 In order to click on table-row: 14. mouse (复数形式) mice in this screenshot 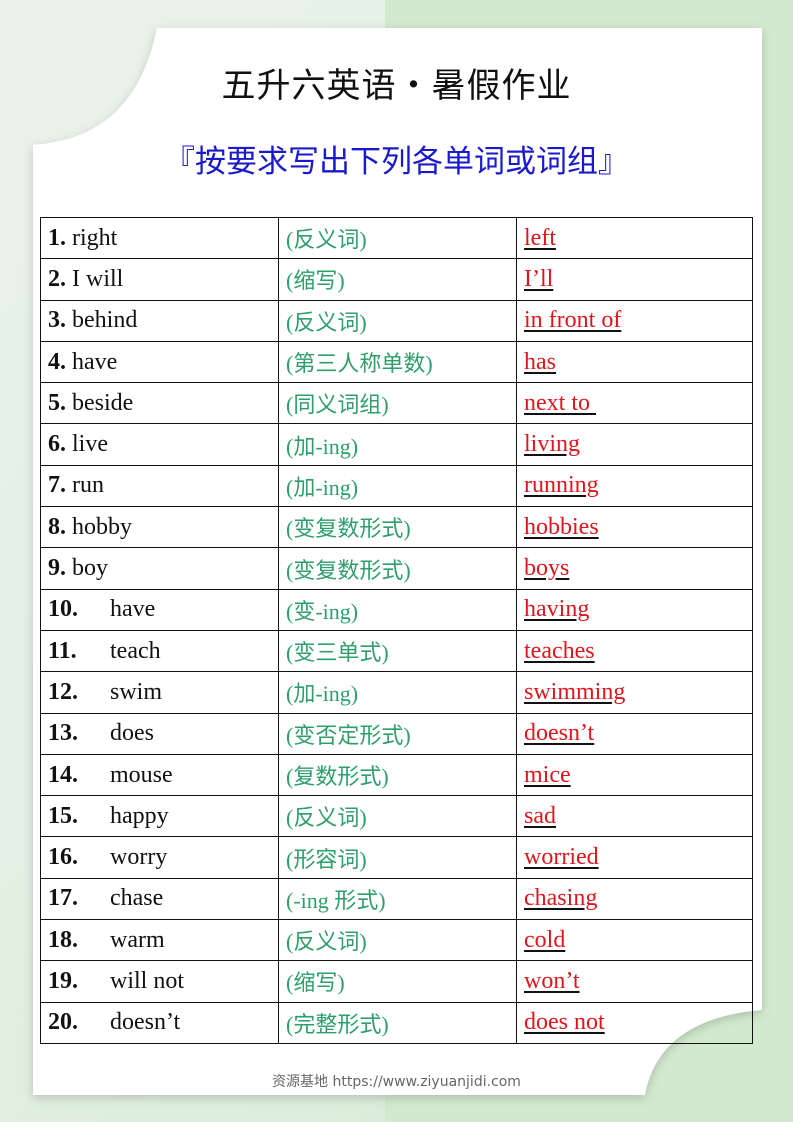, I will do `click(396, 775)`.